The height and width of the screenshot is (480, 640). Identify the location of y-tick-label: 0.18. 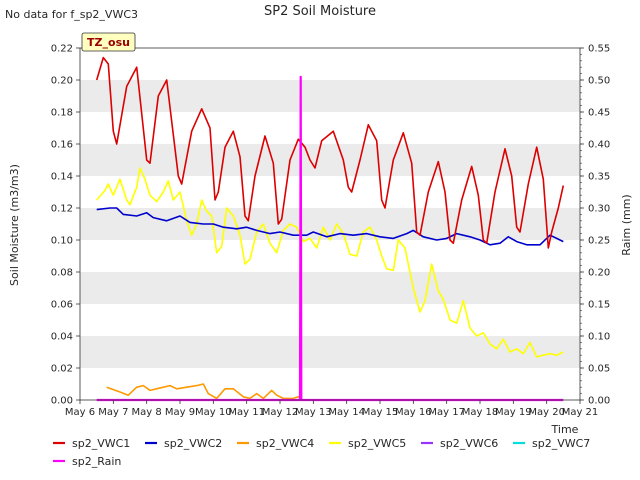
(62, 113).